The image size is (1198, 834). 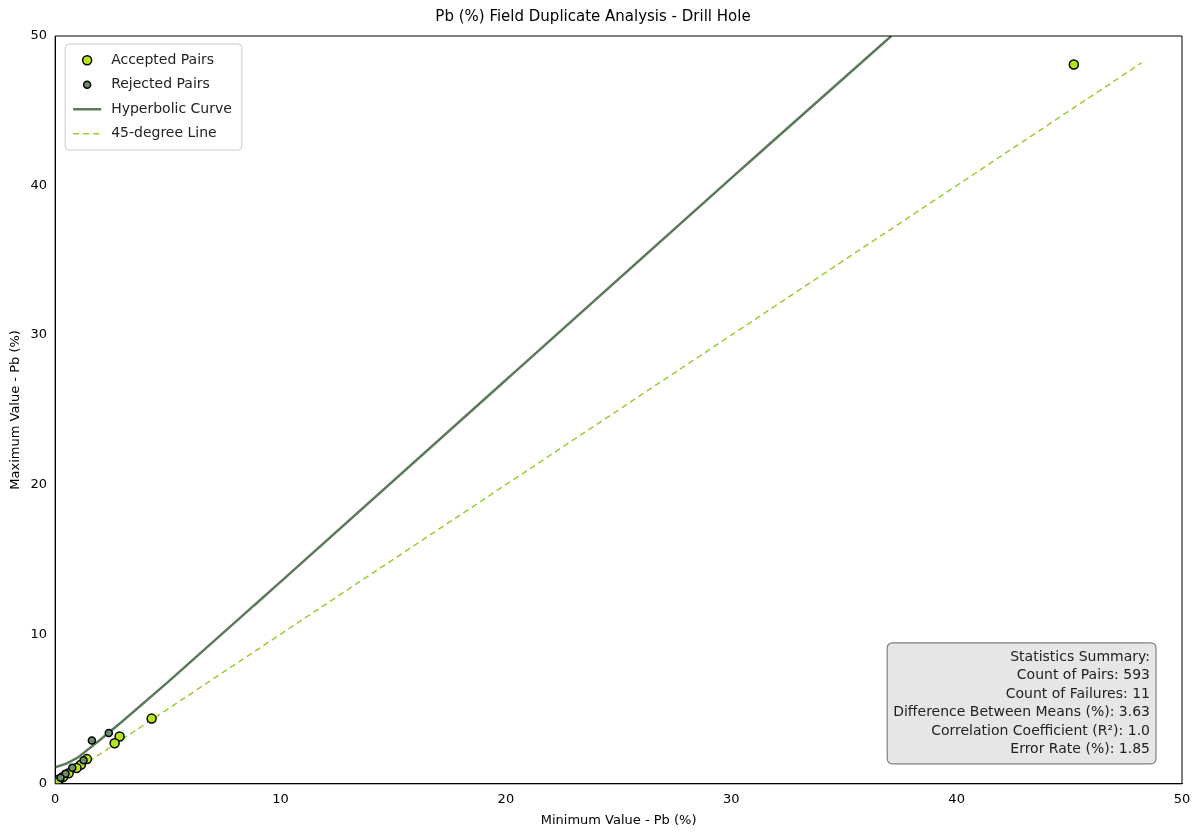 I want to click on y-tick-label: 20, so click(x=39, y=484).